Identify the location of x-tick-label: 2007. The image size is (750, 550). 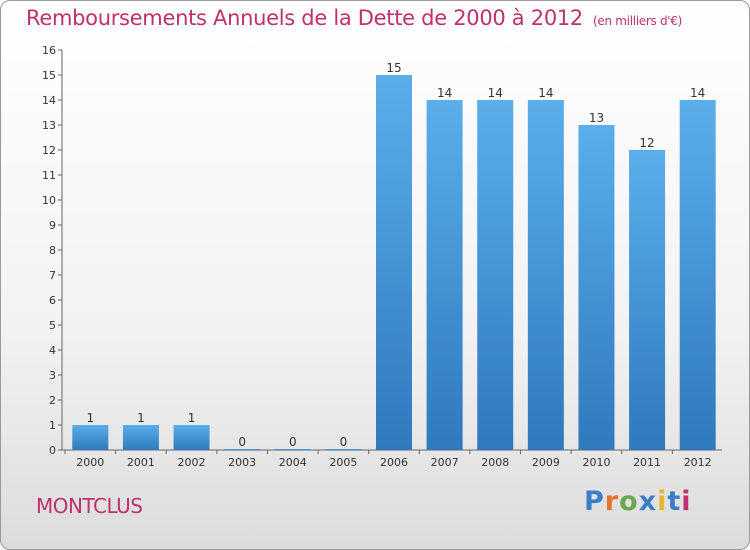
(445, 462).